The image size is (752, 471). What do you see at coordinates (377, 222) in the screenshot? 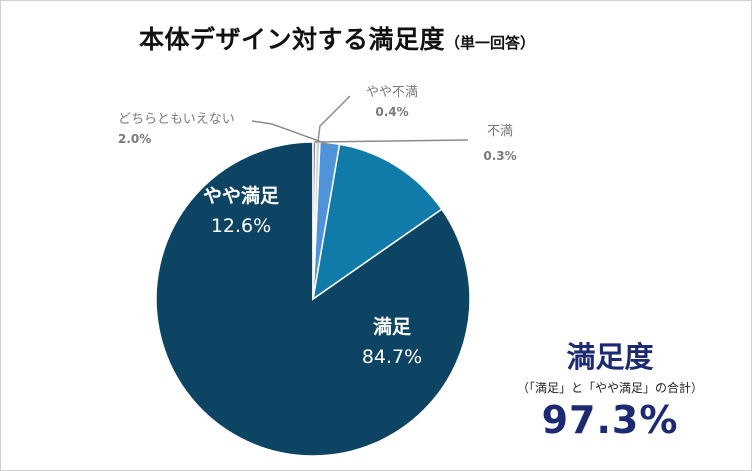
I see `pie-slice-somewhat-satisfied` at bounding box center [377, 222].